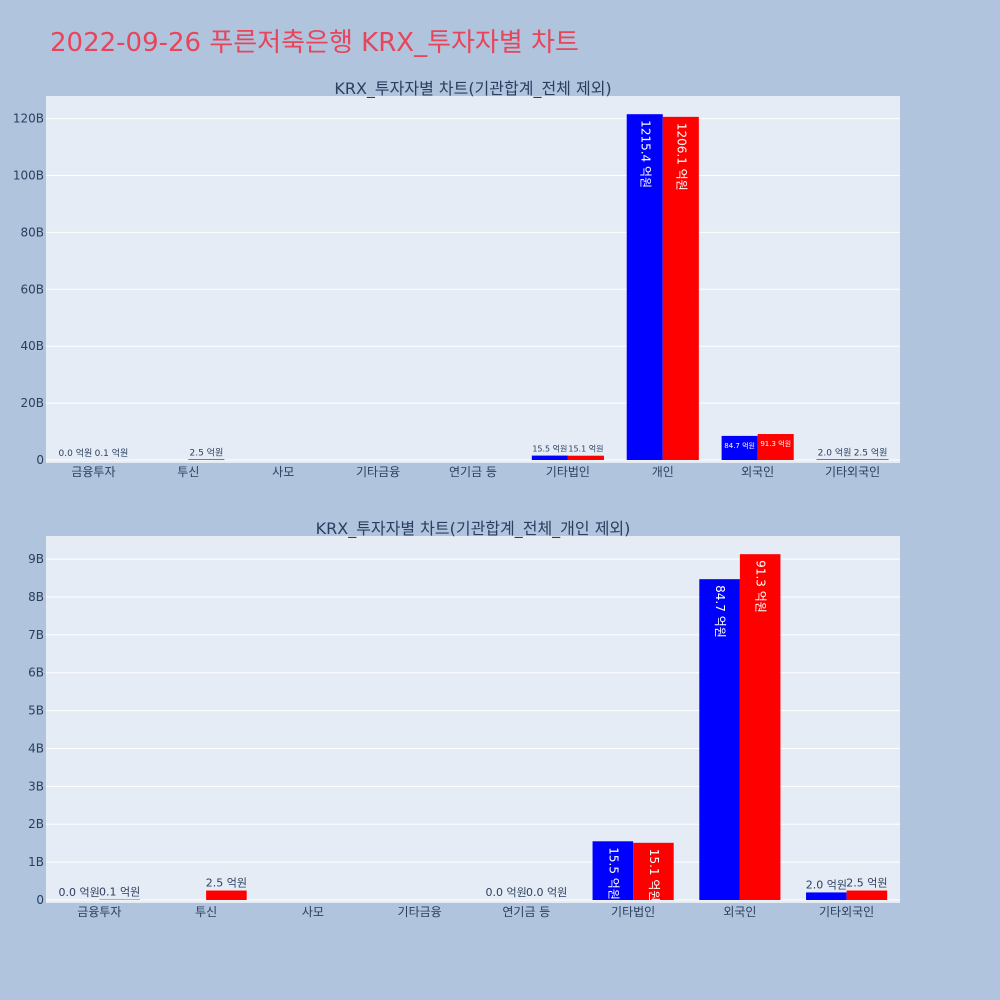 The height and width of the screenshot is (1000, 1000). Describe the element at coordinates (32, 232) in the screenshot. I see `y-tick-label: 80B` at that location.